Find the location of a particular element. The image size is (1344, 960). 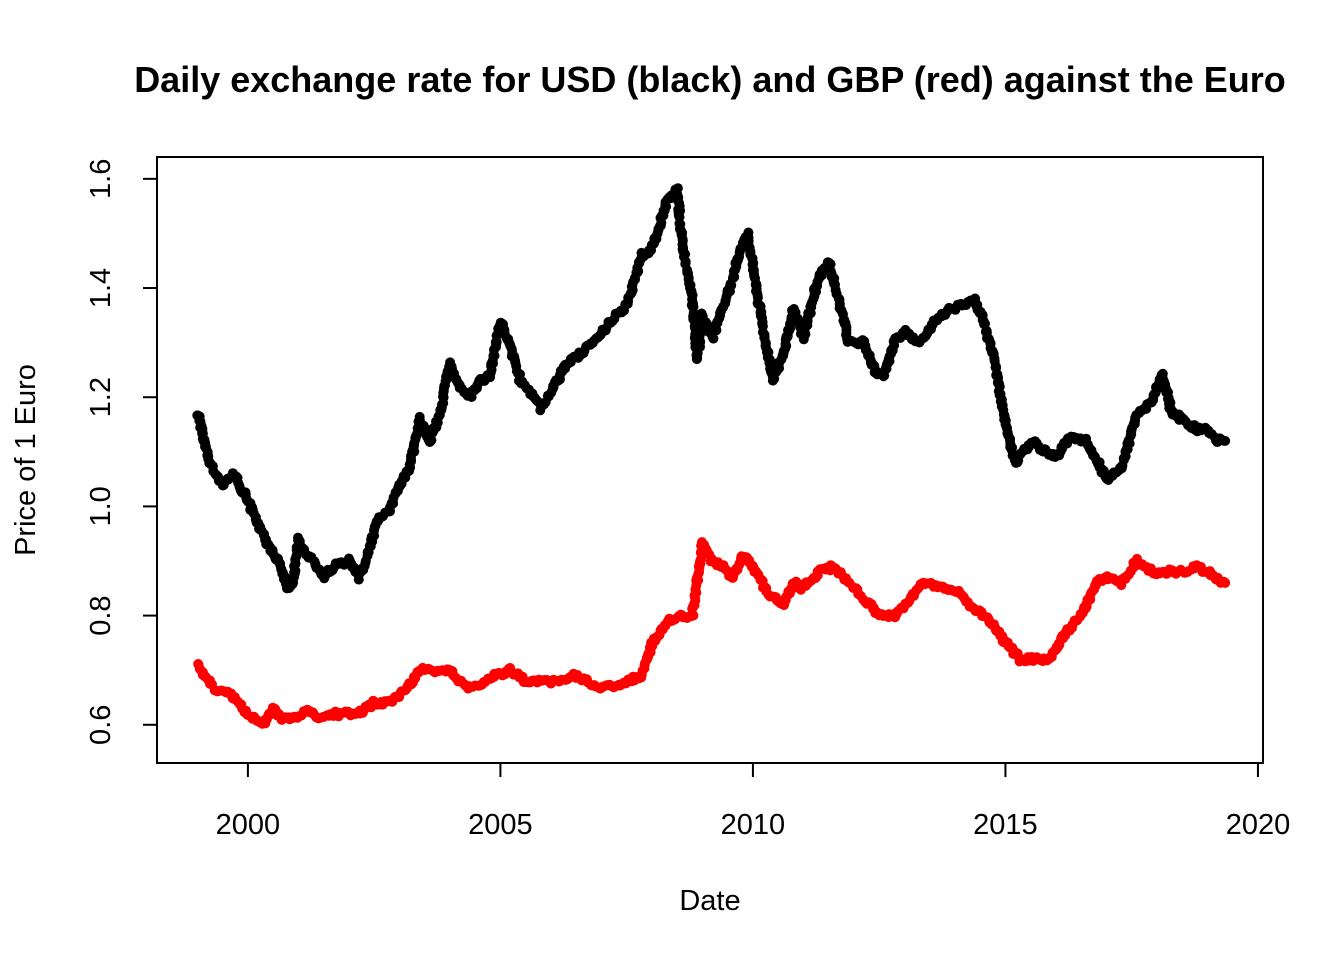

y-axis: 0.6 0.8 1.0 1.2 1.4 1.6 is located at coordinates (121, 452).